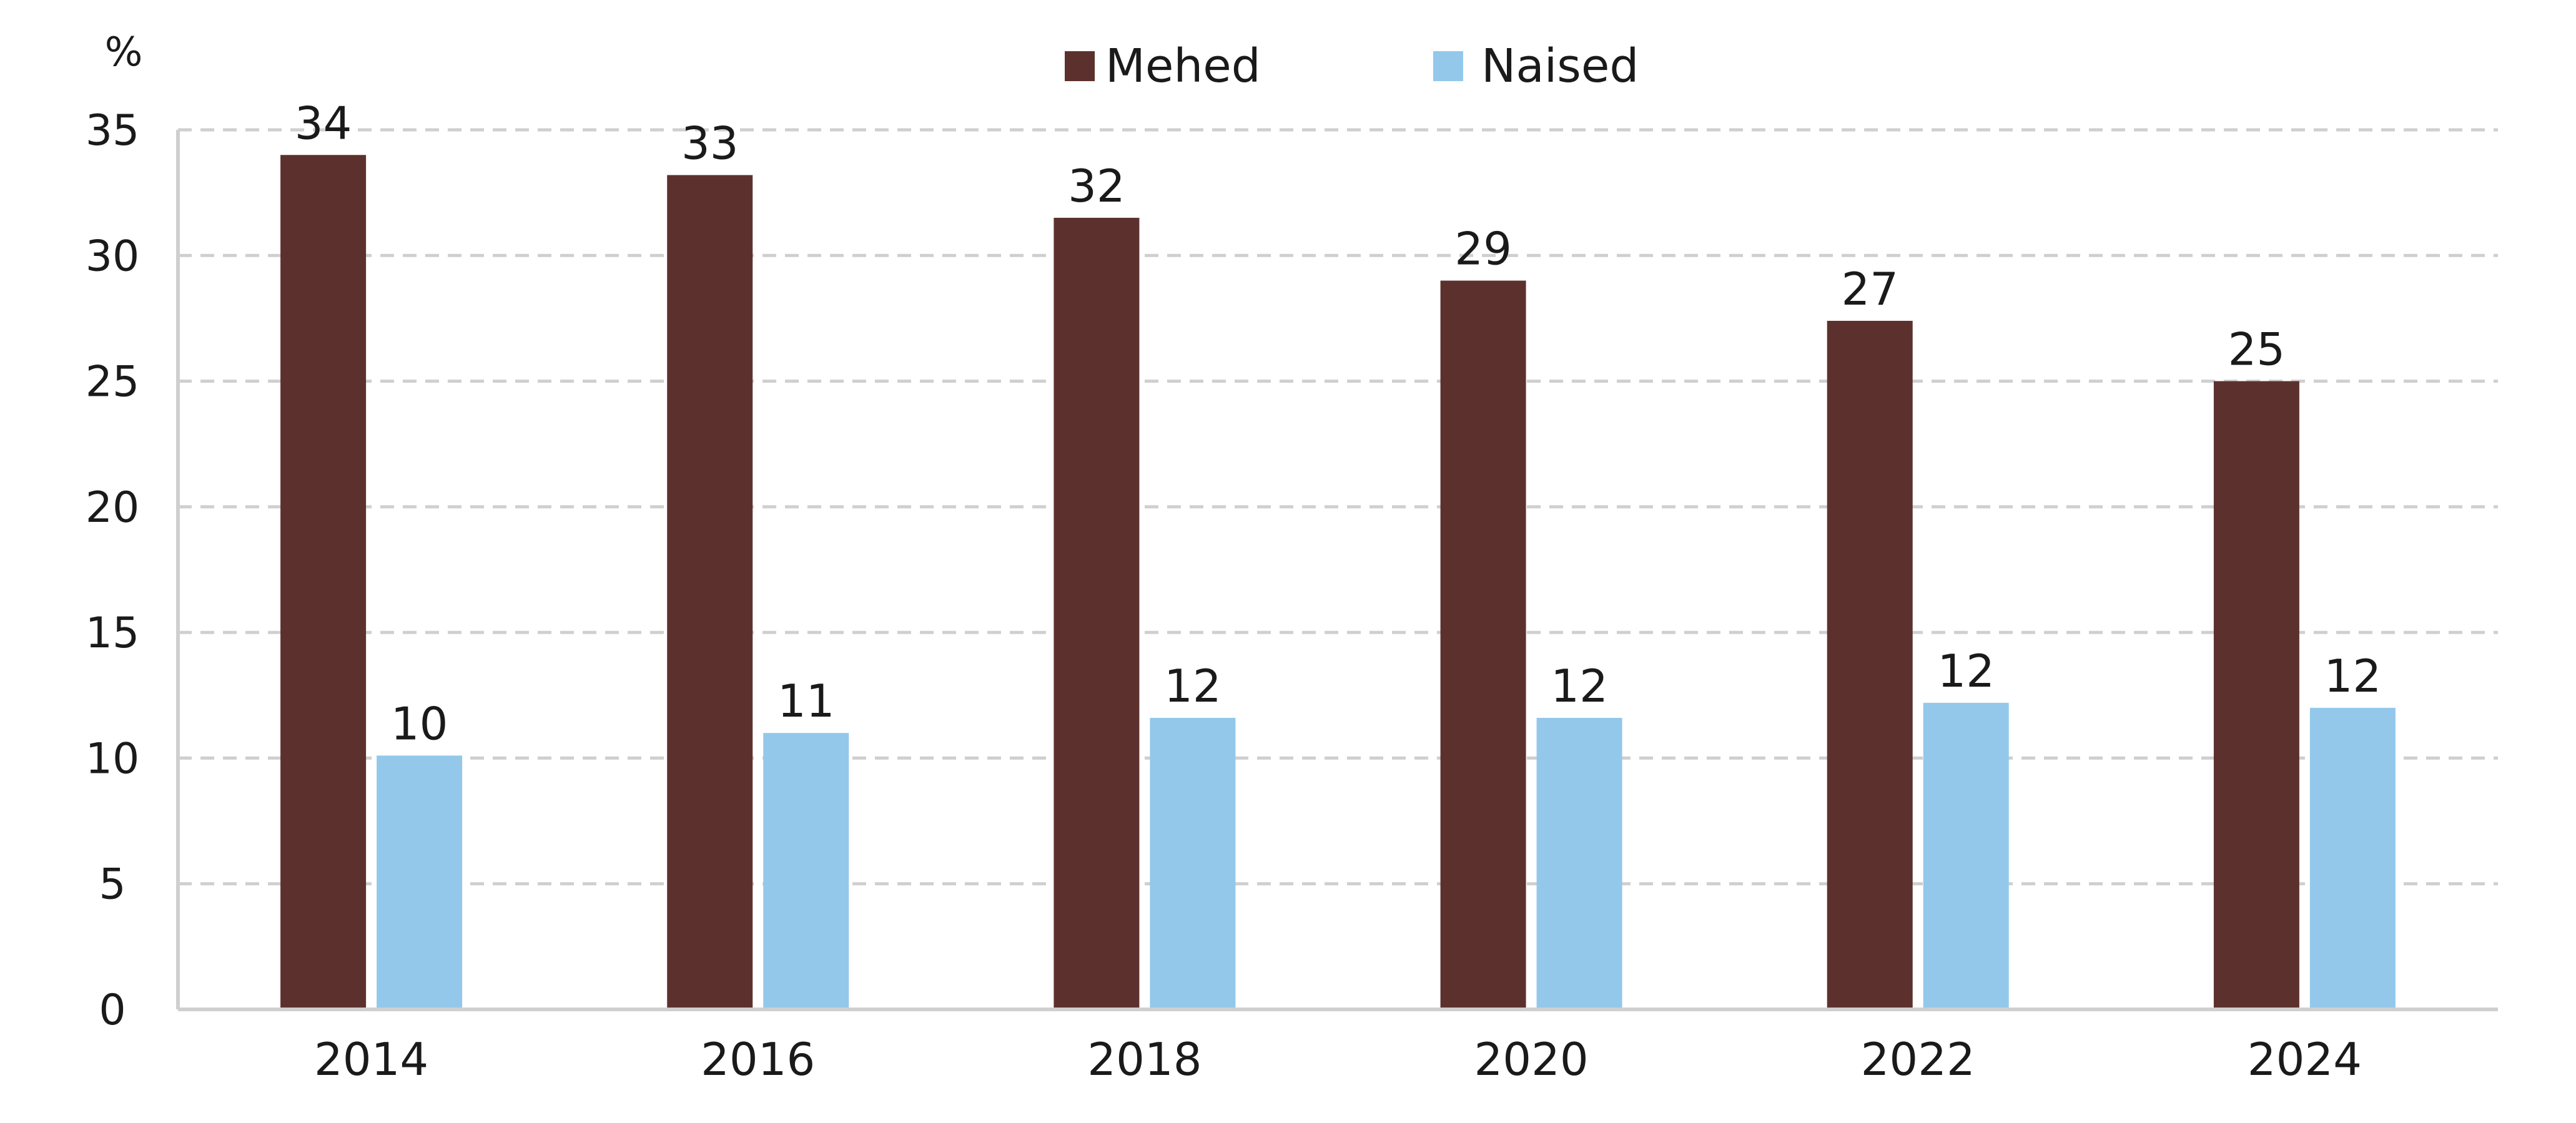 Image resolution: width=2576 pixels, height=1123 pixels. I want to click on legend: Mehed Naised, so click(1352, 66).